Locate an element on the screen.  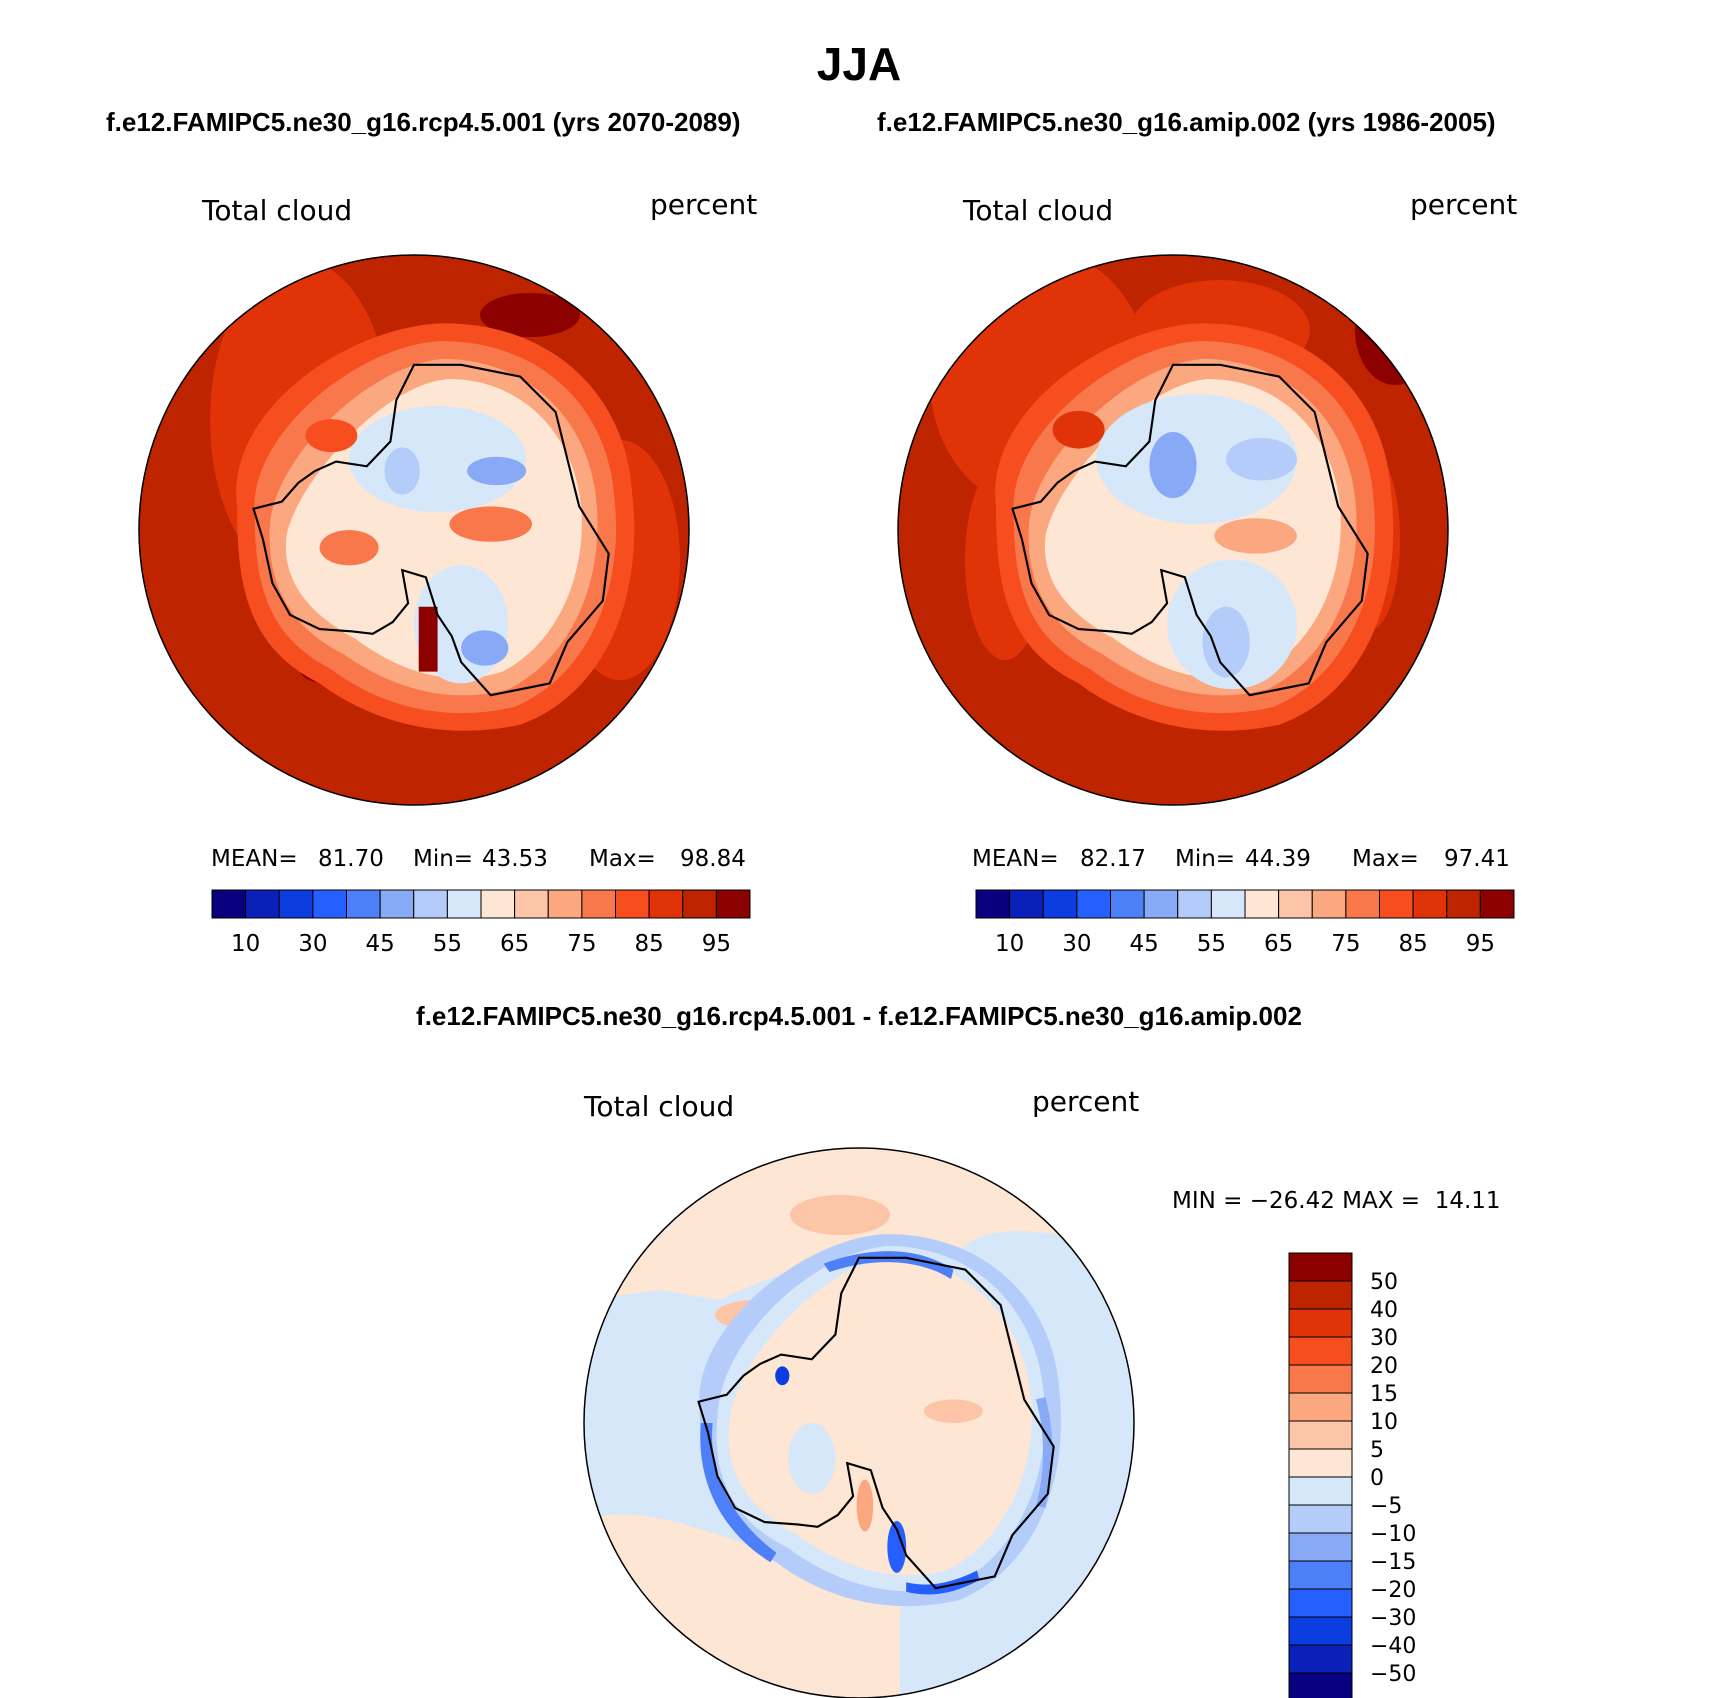
colorbar-tick-label: −50 is located at coordinates (1393, 1674).